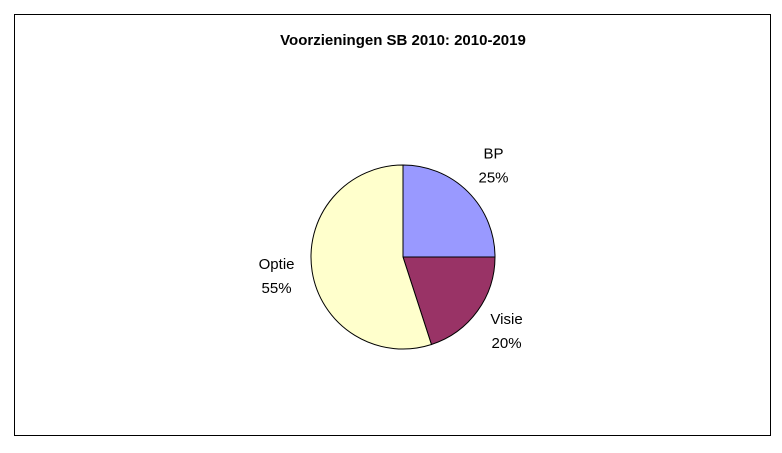 Image resolution: width=782 pixels, height=453 pixels. What do you see at coordinates (507, 343) in the screenshot?
I see `slice-value-label: 20%` at bounding box center [507, 343].